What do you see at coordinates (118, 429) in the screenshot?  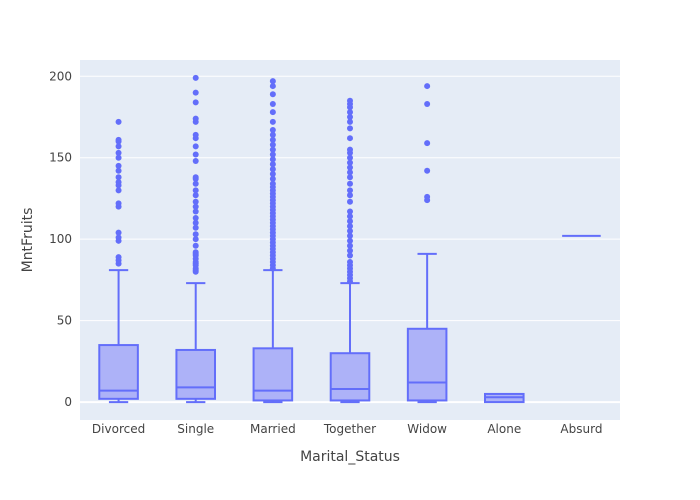 I see `x-tick-label: Divorced` at bounding box center [118, 429].